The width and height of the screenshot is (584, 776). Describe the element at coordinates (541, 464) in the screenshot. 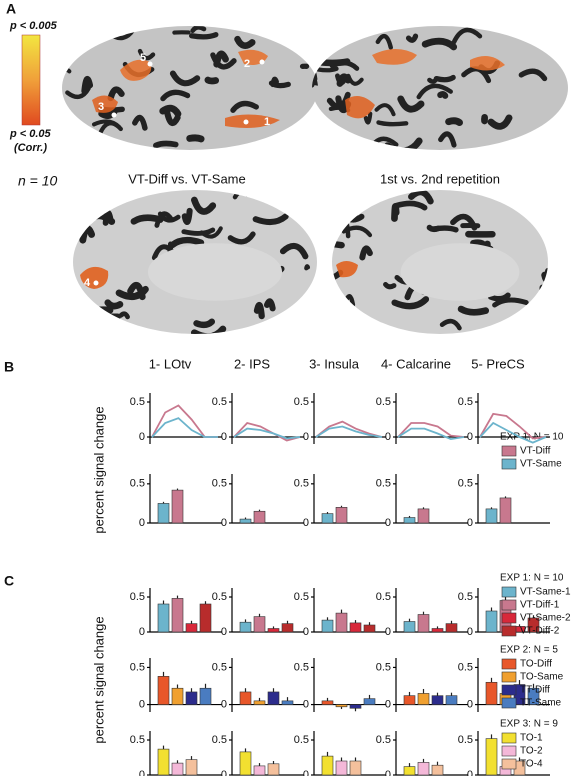

I see `legend-label: VT-Same` at that location.